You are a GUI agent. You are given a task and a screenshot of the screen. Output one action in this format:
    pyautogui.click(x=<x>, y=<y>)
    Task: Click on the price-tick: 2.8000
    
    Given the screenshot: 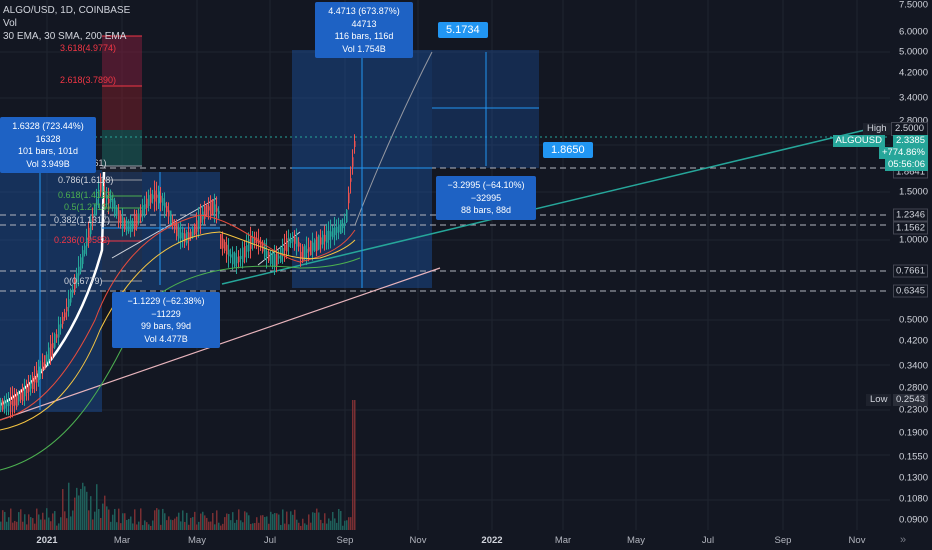 What is the action you would take?
    pyautogui.click(x=913, y=121)
    